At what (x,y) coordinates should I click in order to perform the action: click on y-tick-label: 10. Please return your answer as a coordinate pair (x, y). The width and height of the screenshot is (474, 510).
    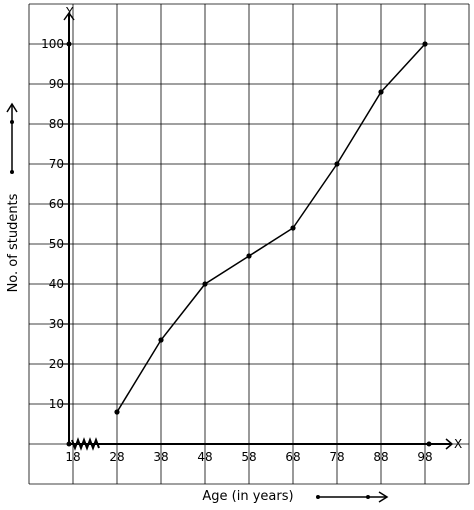
    Looking at the image, I should click on (56, 404).